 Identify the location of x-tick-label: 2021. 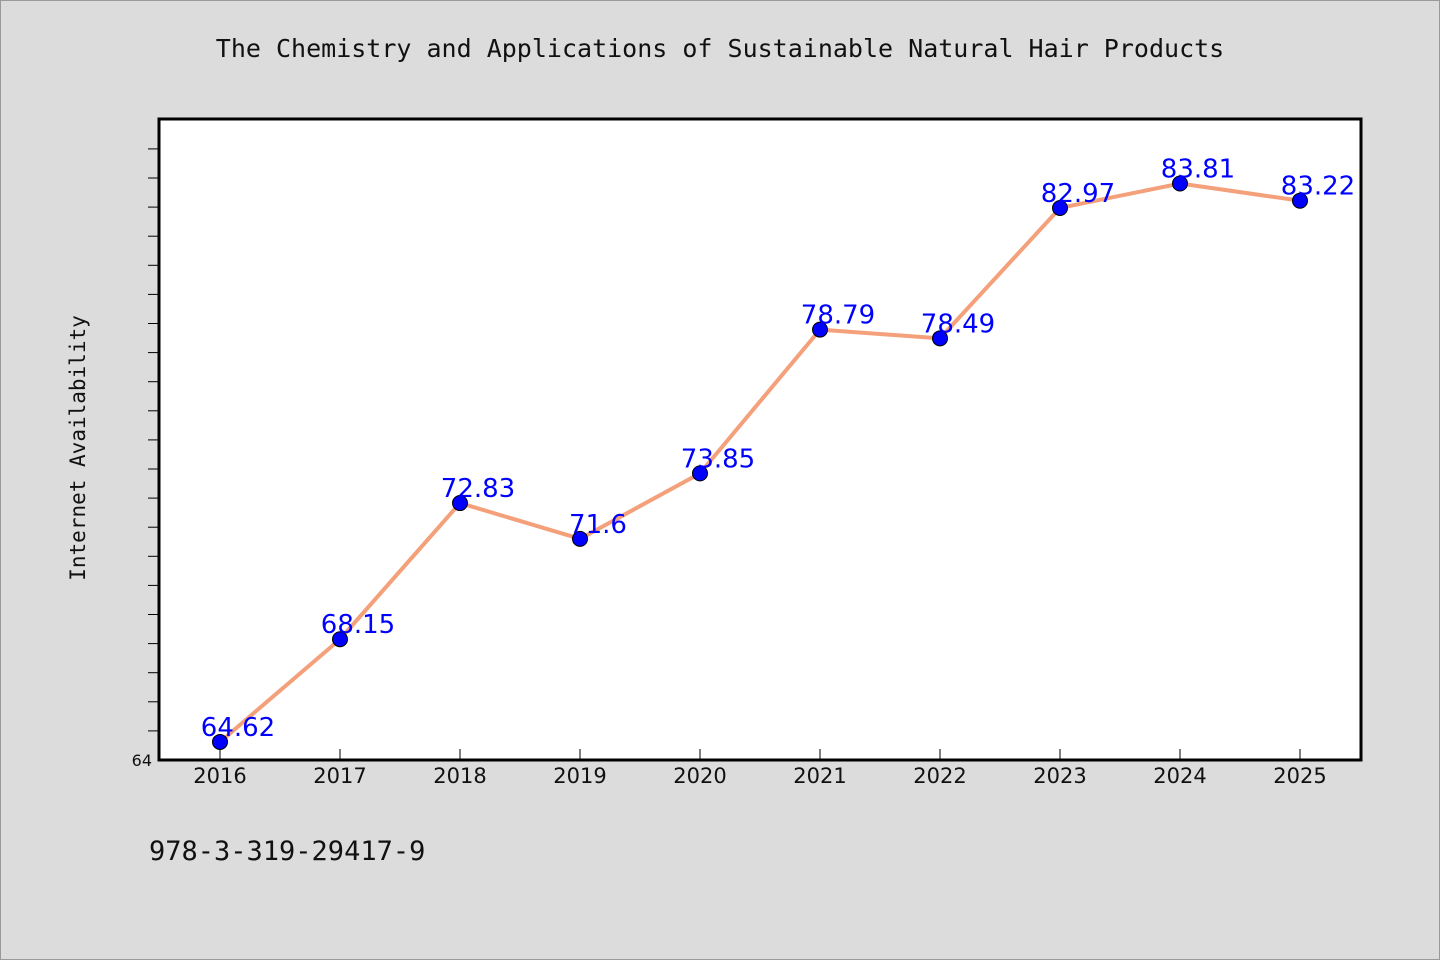
(819, 776).